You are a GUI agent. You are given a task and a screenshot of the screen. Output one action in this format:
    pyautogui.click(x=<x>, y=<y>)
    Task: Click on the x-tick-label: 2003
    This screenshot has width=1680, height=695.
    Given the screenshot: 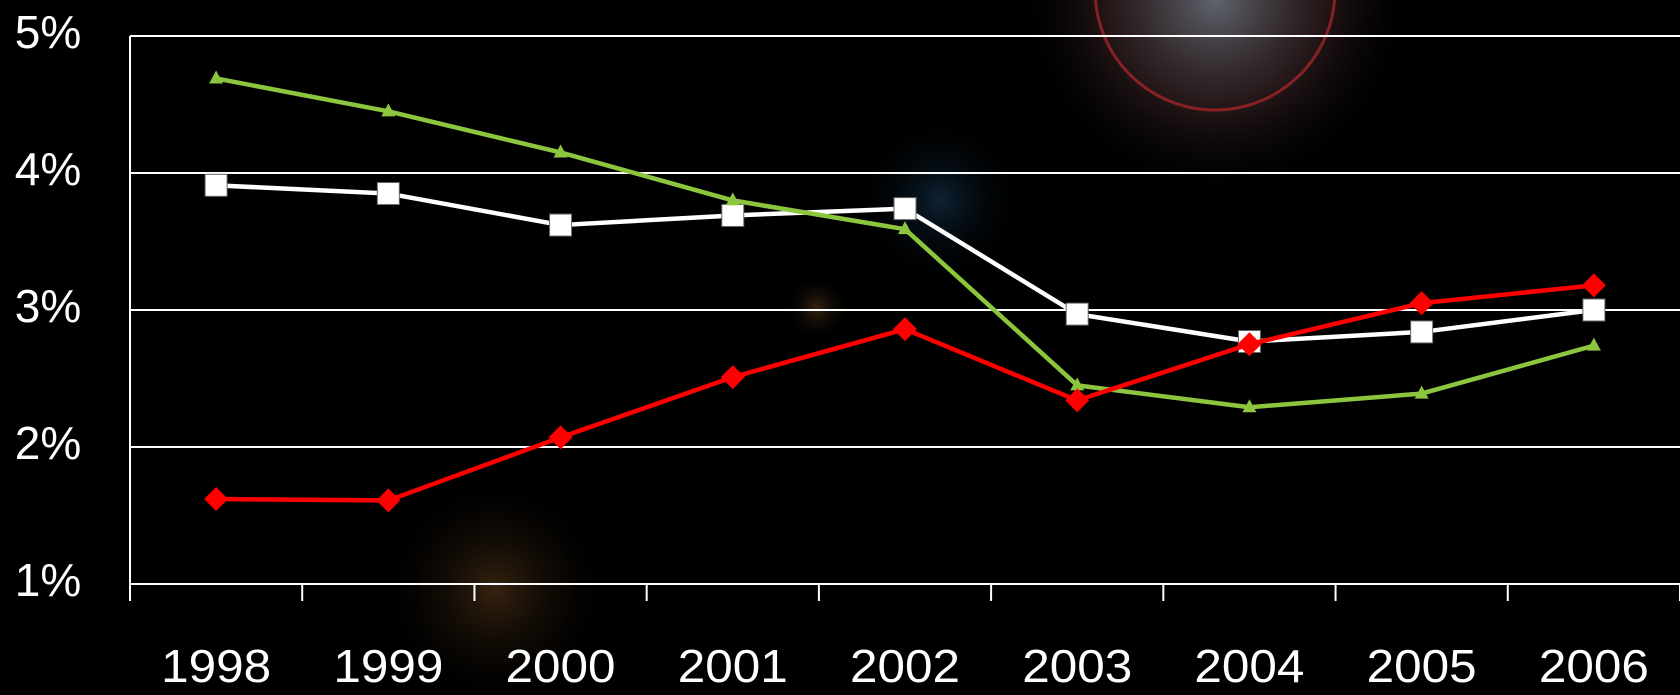 What is the action you would take?
    pyautogui.click(x=1077, y=666)
    